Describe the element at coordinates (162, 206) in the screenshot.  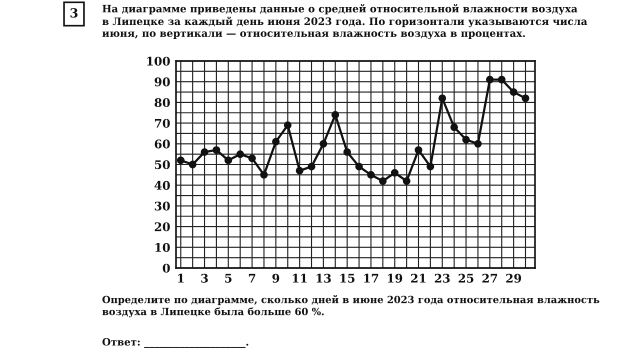
I see `y-tick-label: 30` at that location.